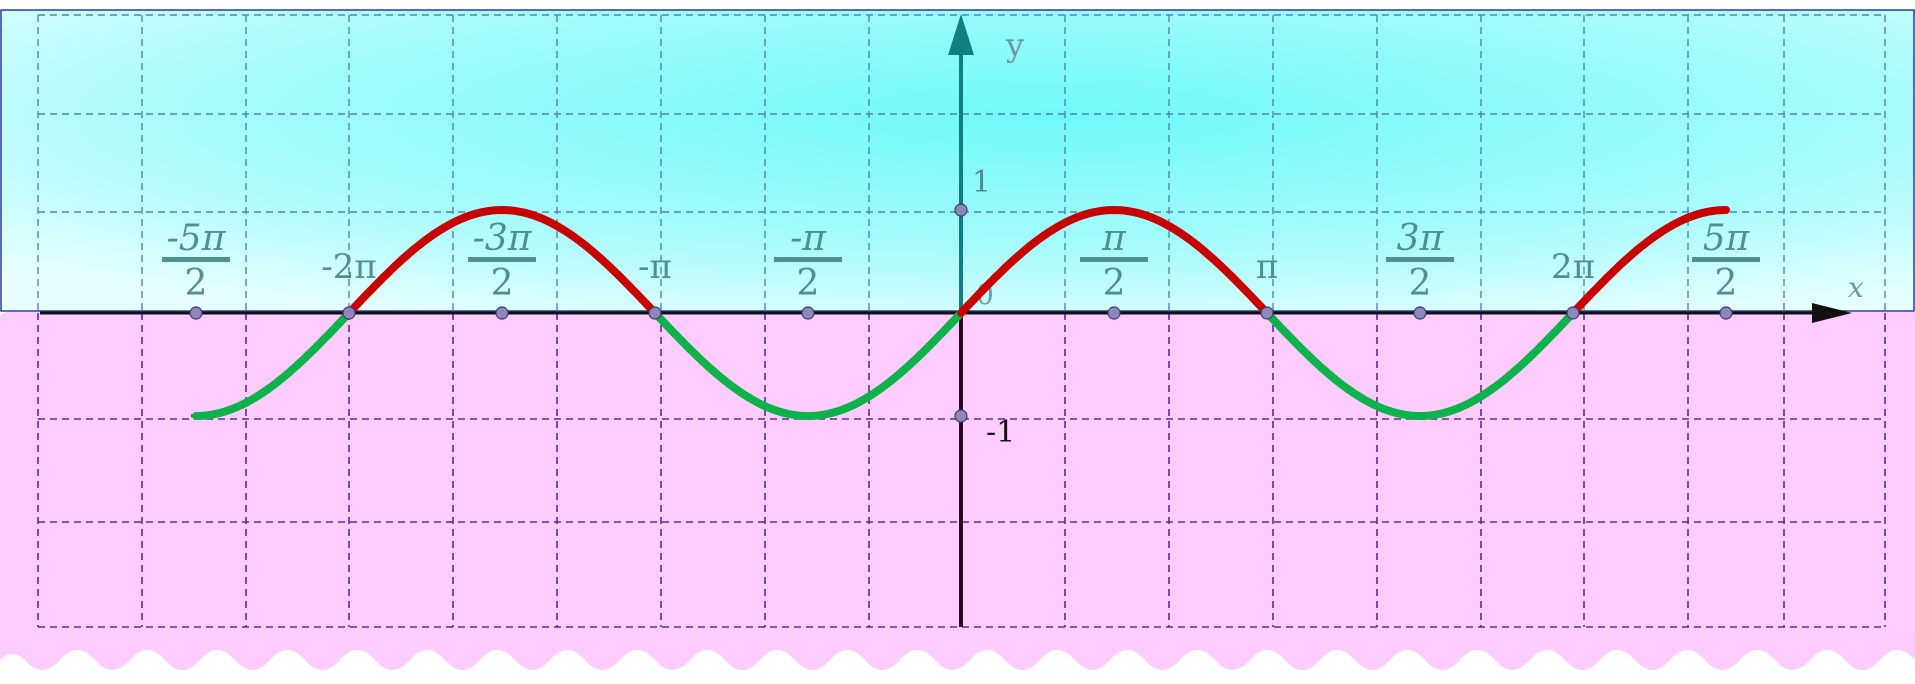  Describe the element at coordinates (1014, 45) in the screenshot. I see `y-axis-label: y` at that location.